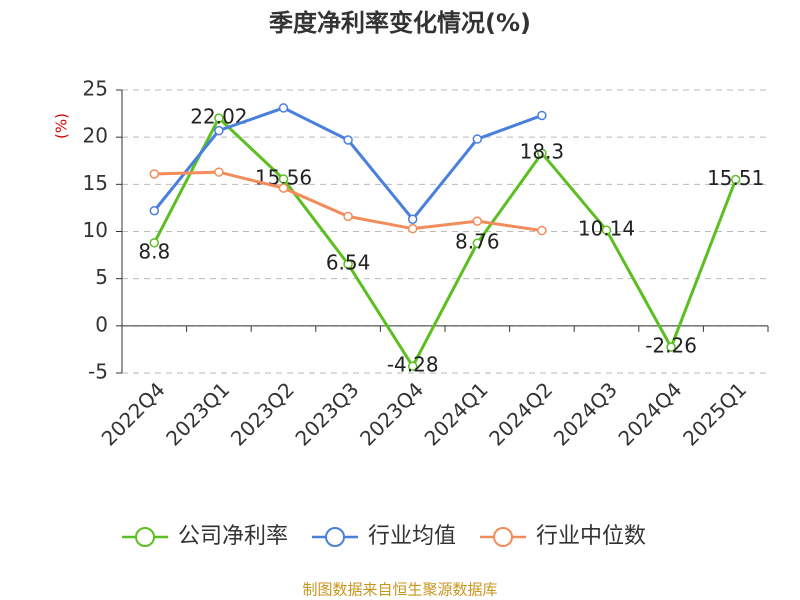 The height and width of the screenshot is (600, 800). What do you see at coordinates (585, 413) in the screenshot?
I see `x-tick-label: 2024Q3` at bounding box center [585, 413].